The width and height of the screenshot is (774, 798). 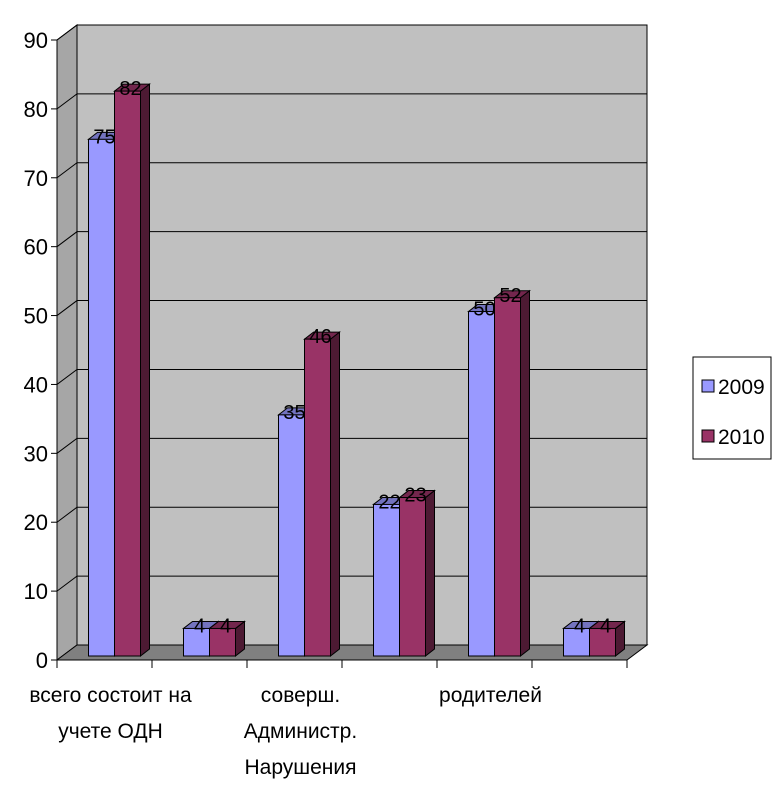 What do you see at coordinates (741, 437) in the screenshot?
I see `legend-label-2010: 2010` at bounding box center [741, 437].